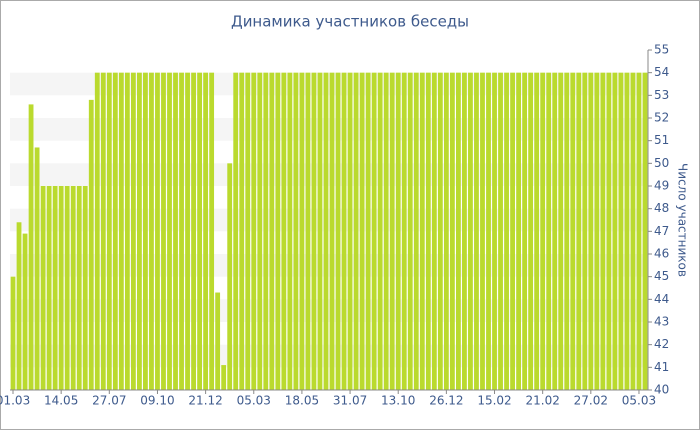 Image resolution: width=700 pixels, height=430 pixels. I want to click on x-tick-label: 31.07, so click(350, 401).